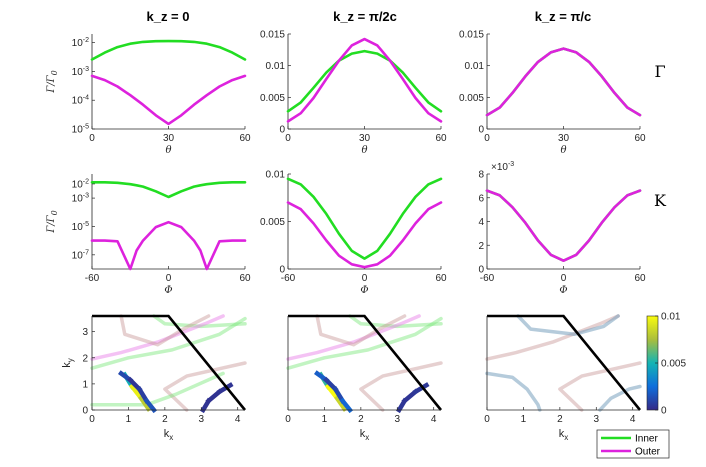 The height and width of the screenshot is (467, 706). What do you see at coordinates (471, 35) in the screenshot?
I see `y-tick-label: 0.015` at bounding box center [471, 35].